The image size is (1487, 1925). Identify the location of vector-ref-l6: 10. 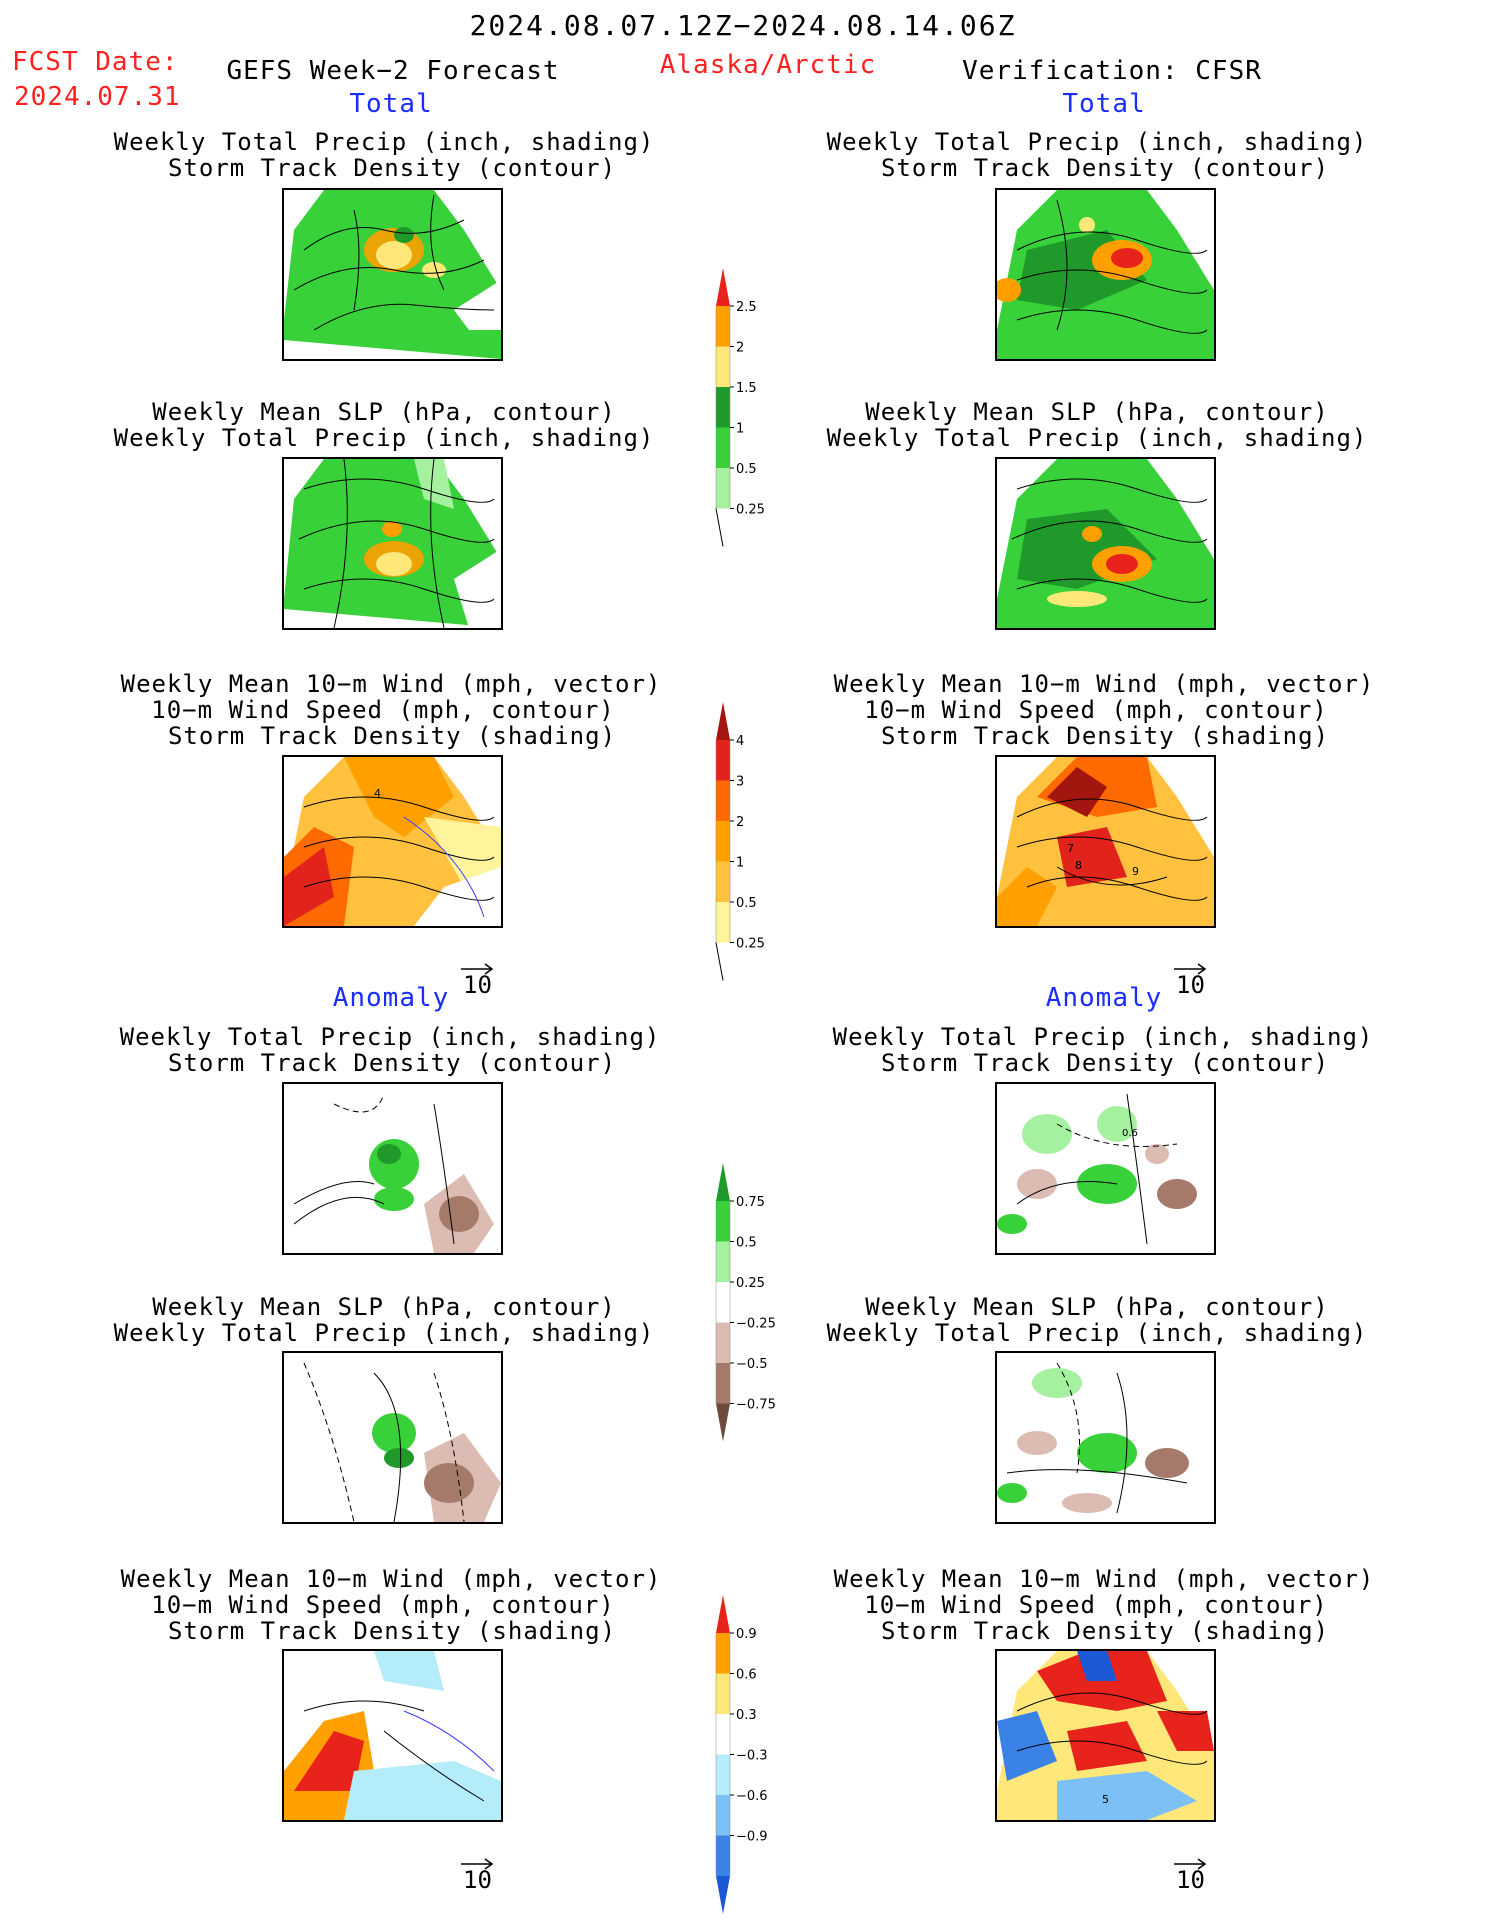
(478, 1871).